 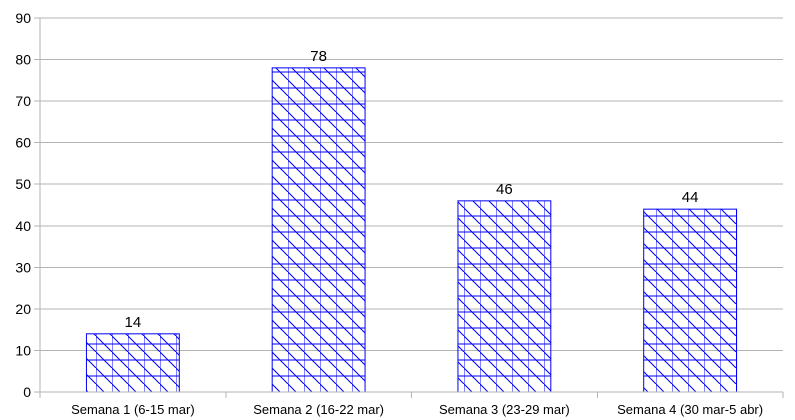 What do you see at coordinates (318, 56) in the screenshot?
I see `data-label: 78` at bounding box center [318, 56].